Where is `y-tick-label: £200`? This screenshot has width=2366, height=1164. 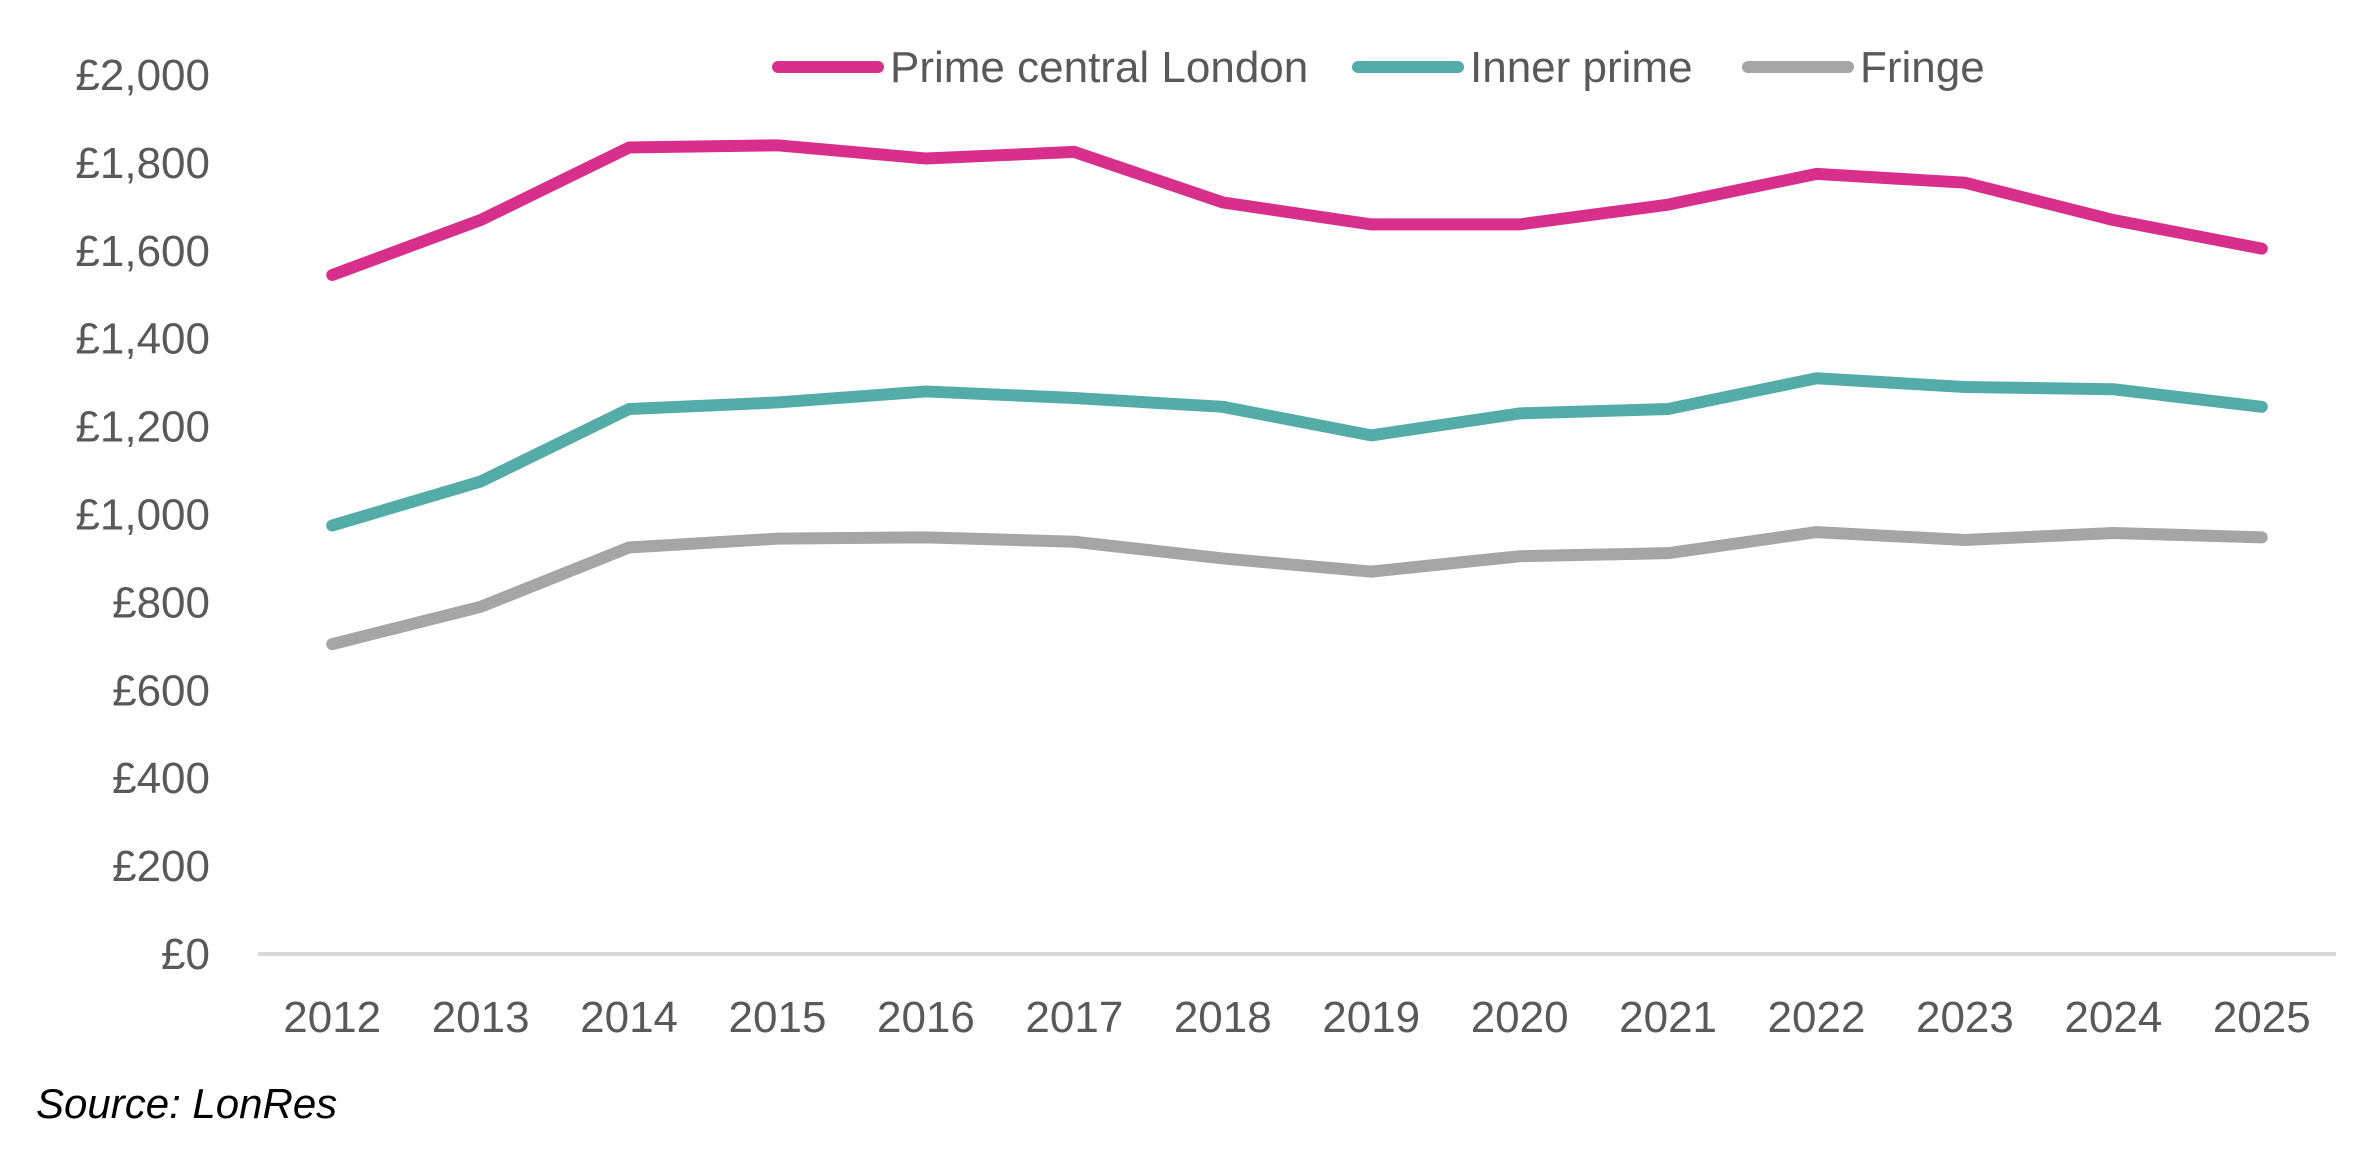
y-tick-label: £200 is located at coordinates (161, 866).